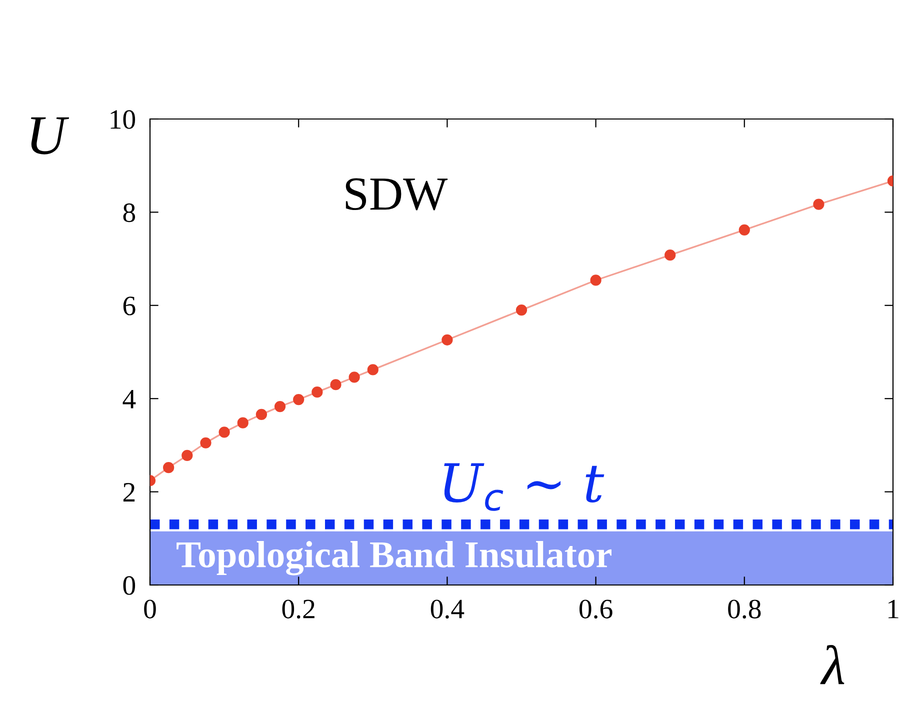 The width and height of the screenshot is (900, 704). Describe the element at coordinates (394, 558) in the screenshot. I see `band-label: Topological Band Insulator` at that location.